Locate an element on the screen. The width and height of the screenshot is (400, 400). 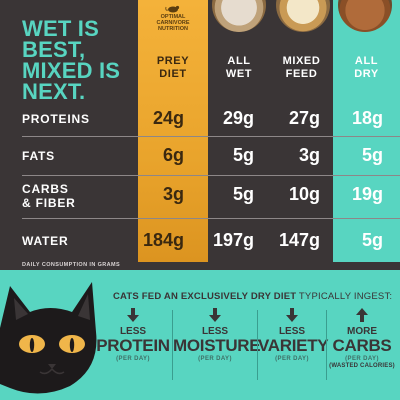
header-line: PREY is located at coordinates (173, 61).